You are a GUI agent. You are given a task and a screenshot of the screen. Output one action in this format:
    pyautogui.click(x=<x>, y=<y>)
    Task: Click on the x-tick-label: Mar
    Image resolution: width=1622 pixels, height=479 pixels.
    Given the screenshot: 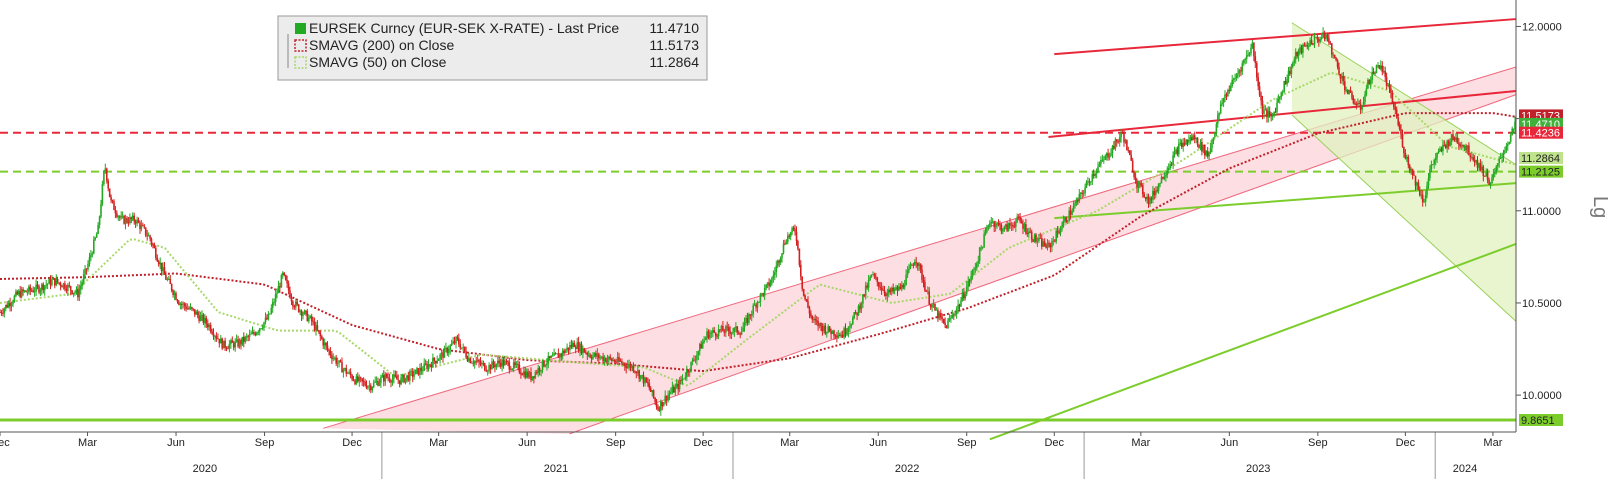 What is the action you would take?
    pyautogui.click(x=438, y=443)
    